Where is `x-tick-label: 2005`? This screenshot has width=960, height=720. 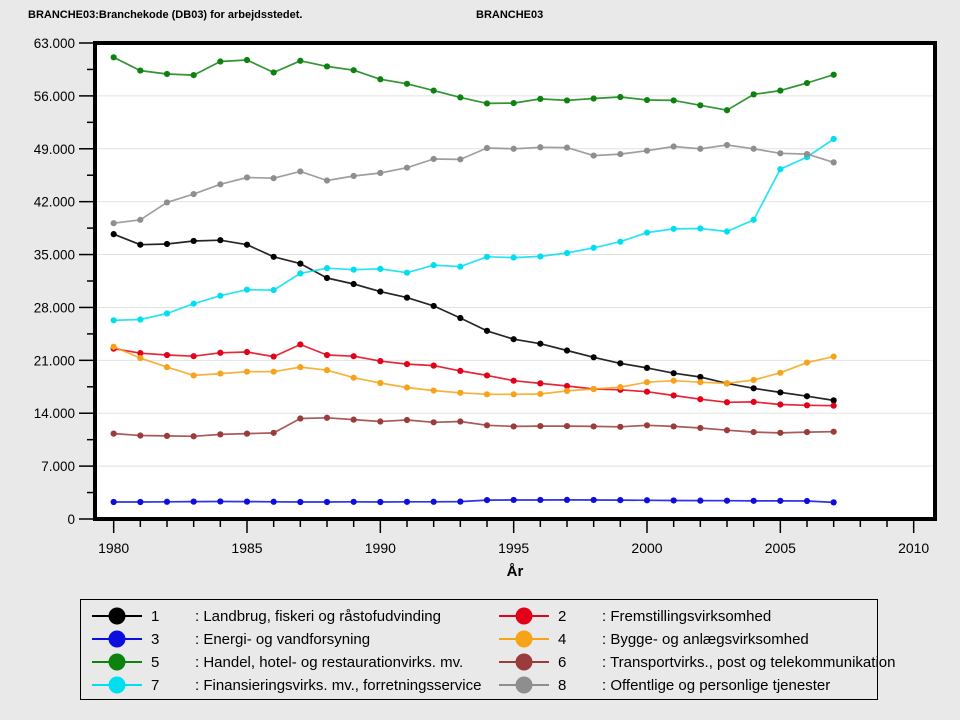
x-tick-label: 2005 is located at coordinates (780, 548).